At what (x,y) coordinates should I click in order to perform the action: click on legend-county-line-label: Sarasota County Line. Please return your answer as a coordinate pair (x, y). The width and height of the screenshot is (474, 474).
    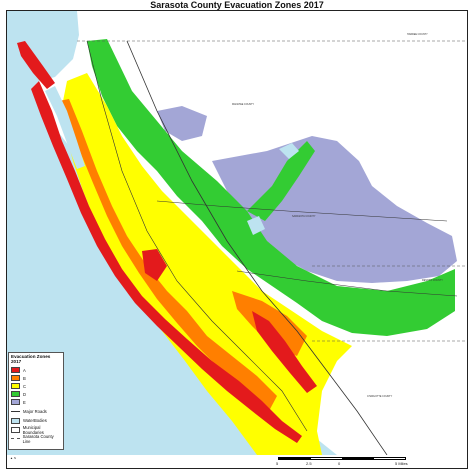
    Looking at the image, I should click on (38, 438).